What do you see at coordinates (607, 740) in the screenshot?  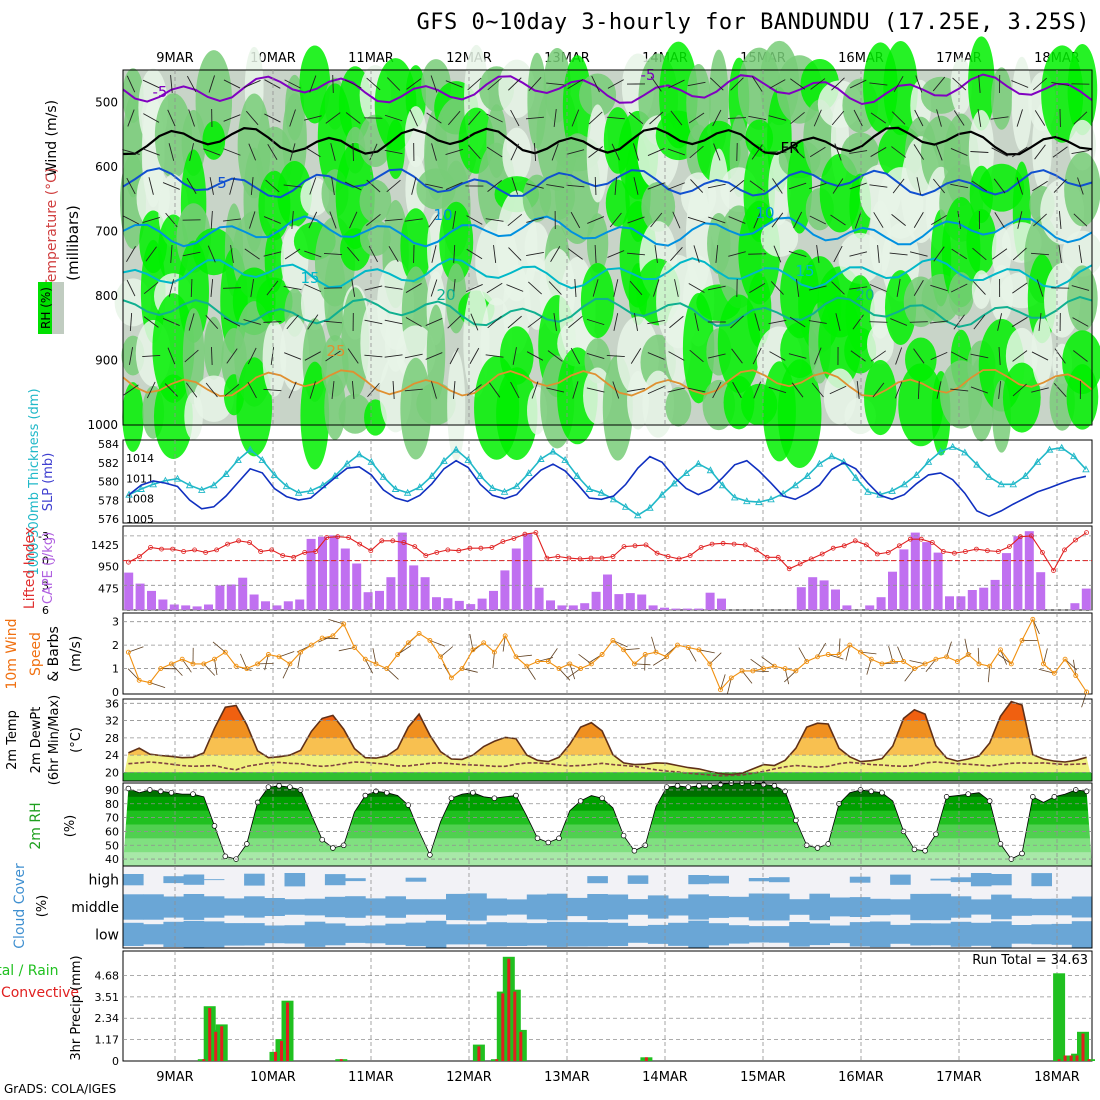 I see `temperature-frame` at bounding box center [607, 740].